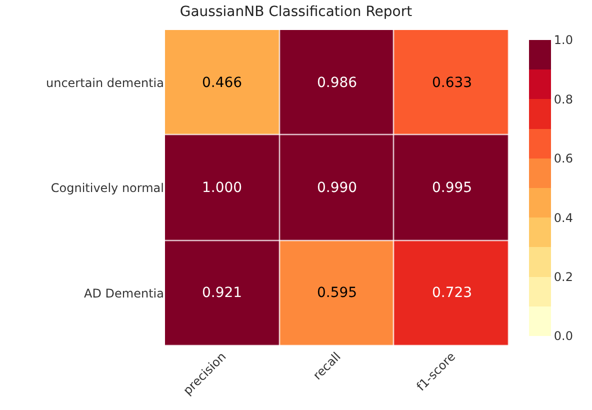 The height and width of the screenshot is (410, 592). Describe the element at coordinates (337, 293) in the screenshot. I see `data-label: 0.595` at that location.